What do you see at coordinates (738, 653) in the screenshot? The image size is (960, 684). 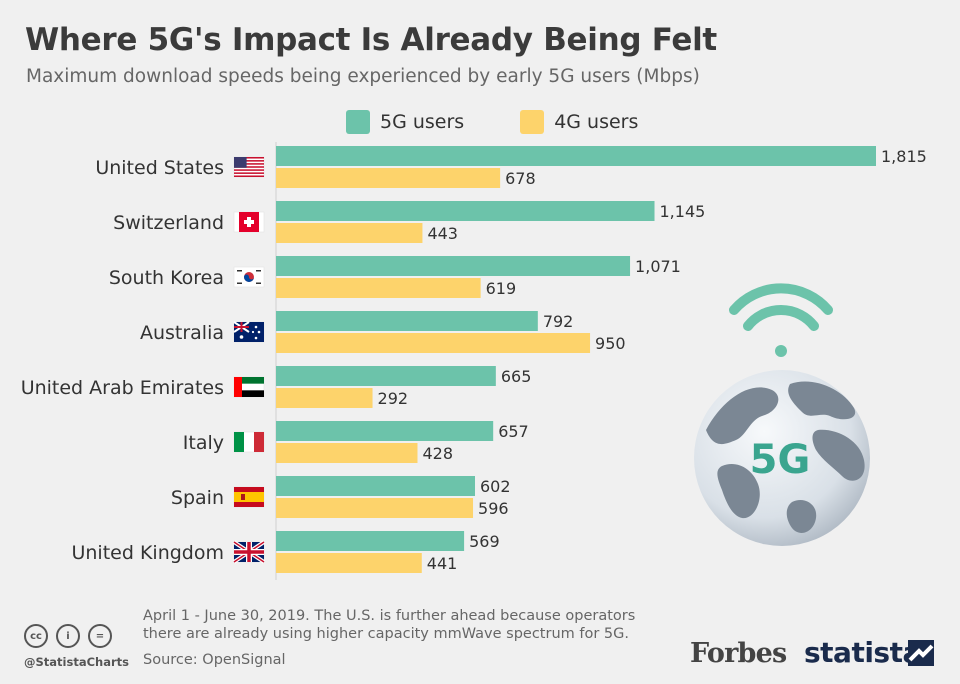 I see `forbes-logo: Forbes` at bounding box center [738, 653].